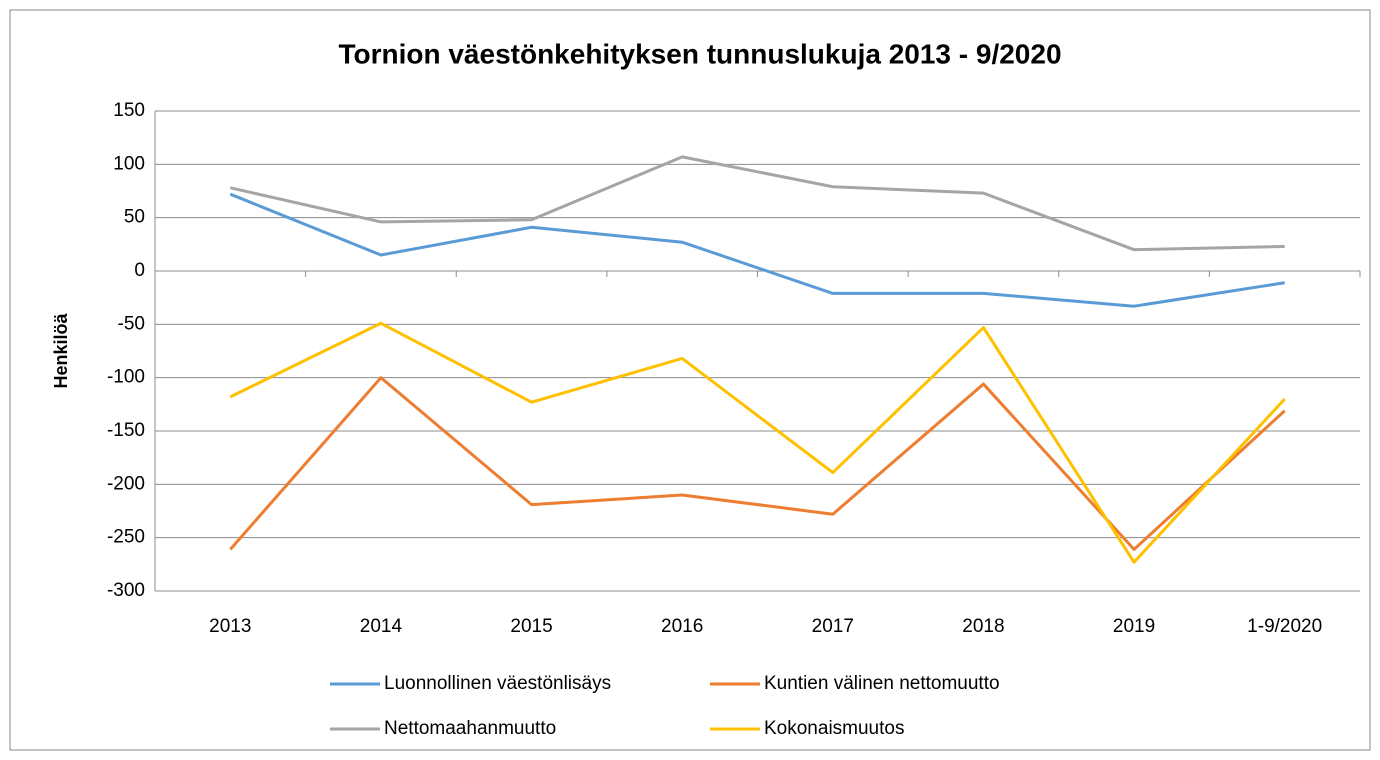 This screenshot has height=760, width=1380. I want to click on y-tick-label: -250, so click(126, 537).